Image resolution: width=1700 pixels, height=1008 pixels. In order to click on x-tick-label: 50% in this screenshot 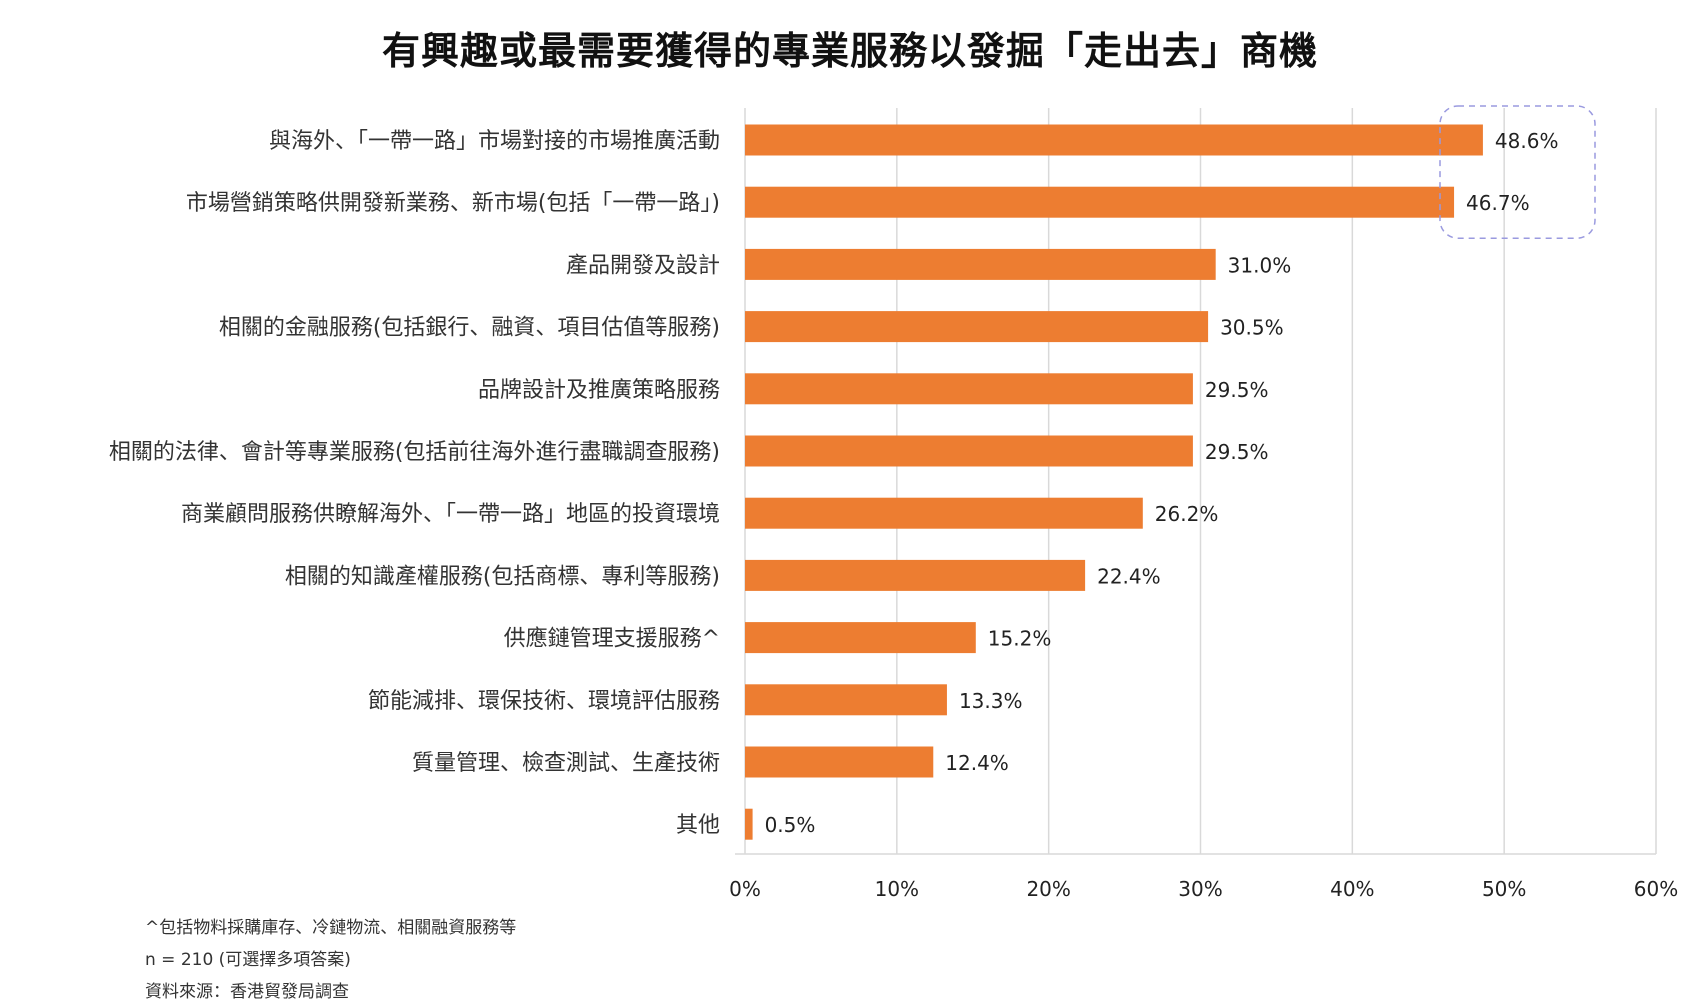, I will do `click(1504, 889)`.